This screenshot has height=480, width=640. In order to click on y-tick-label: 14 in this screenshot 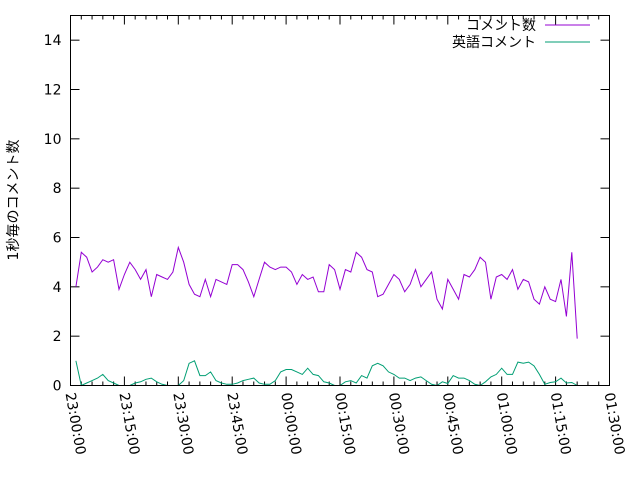, I will do `click(53, 41)`.